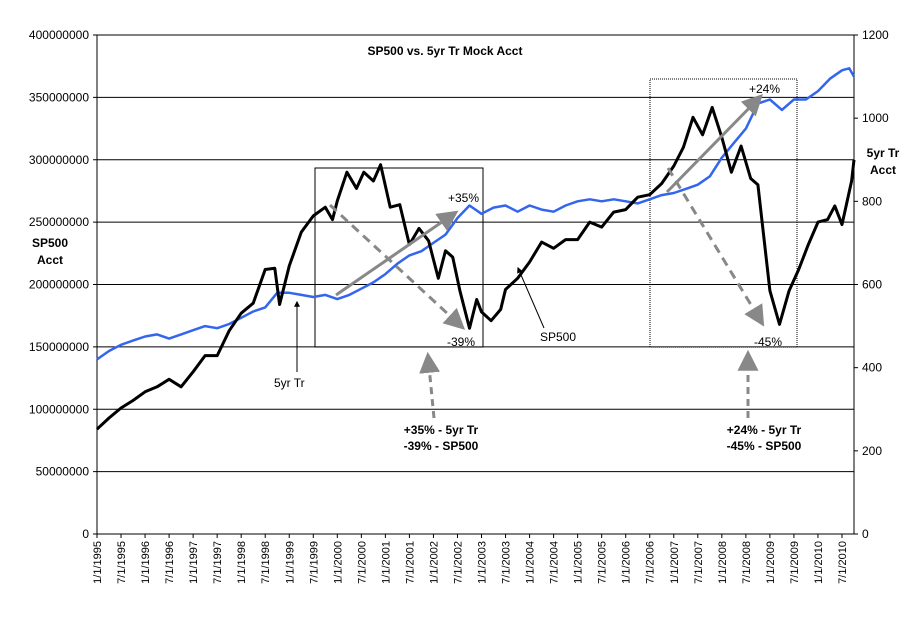 The image size is (920, 631). I want to click on note2-line1: +24% - 5yr Tr, so click(764, 430).